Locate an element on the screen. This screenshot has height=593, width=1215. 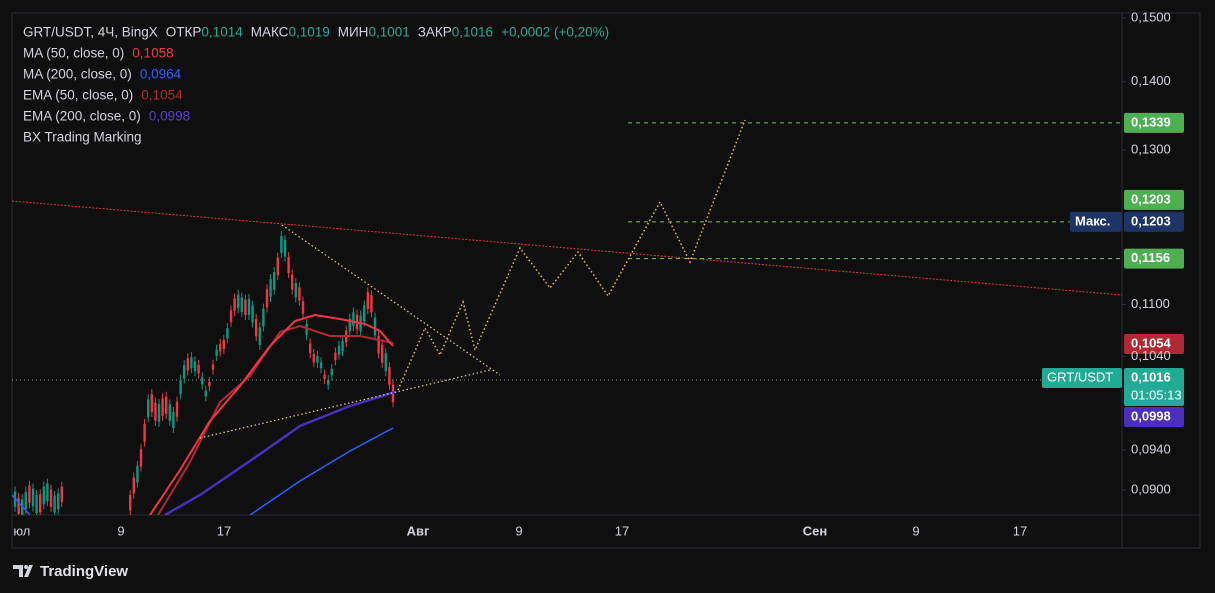
price-tick-label: 0,1040 is located at coordinates (1151, 355).